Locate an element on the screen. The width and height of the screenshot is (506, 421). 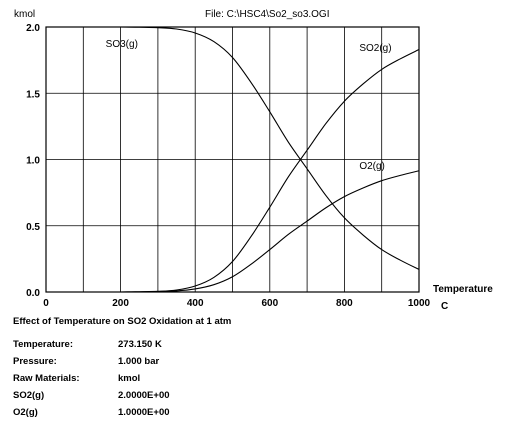
info-row: SO2(g) 2.0000E+00 is located at coordinates (122, 395).